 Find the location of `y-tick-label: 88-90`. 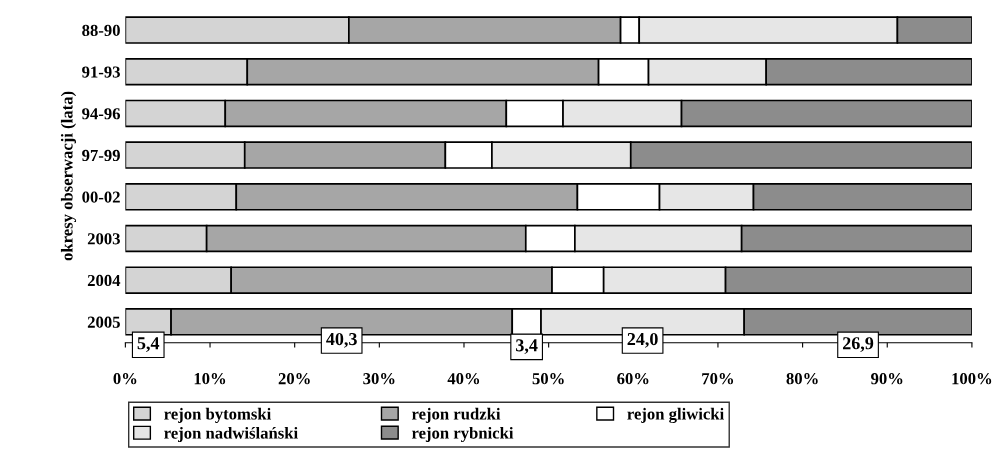

y-tick-label: 88-90 is located at coordinates (101, 30).